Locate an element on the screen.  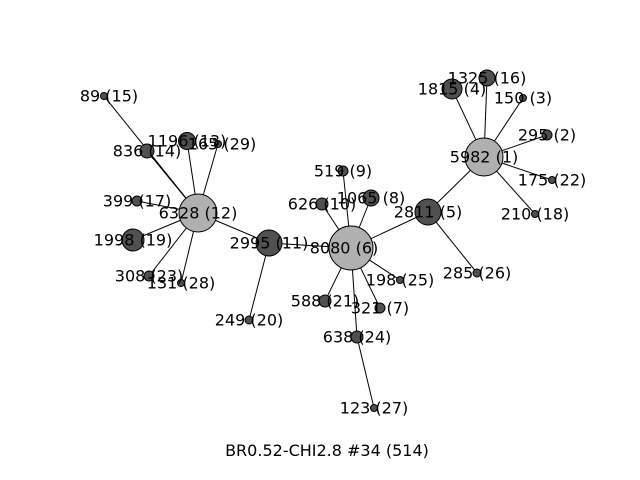
node-label-n295: 295 (2) is located at coordinates (547, 135).